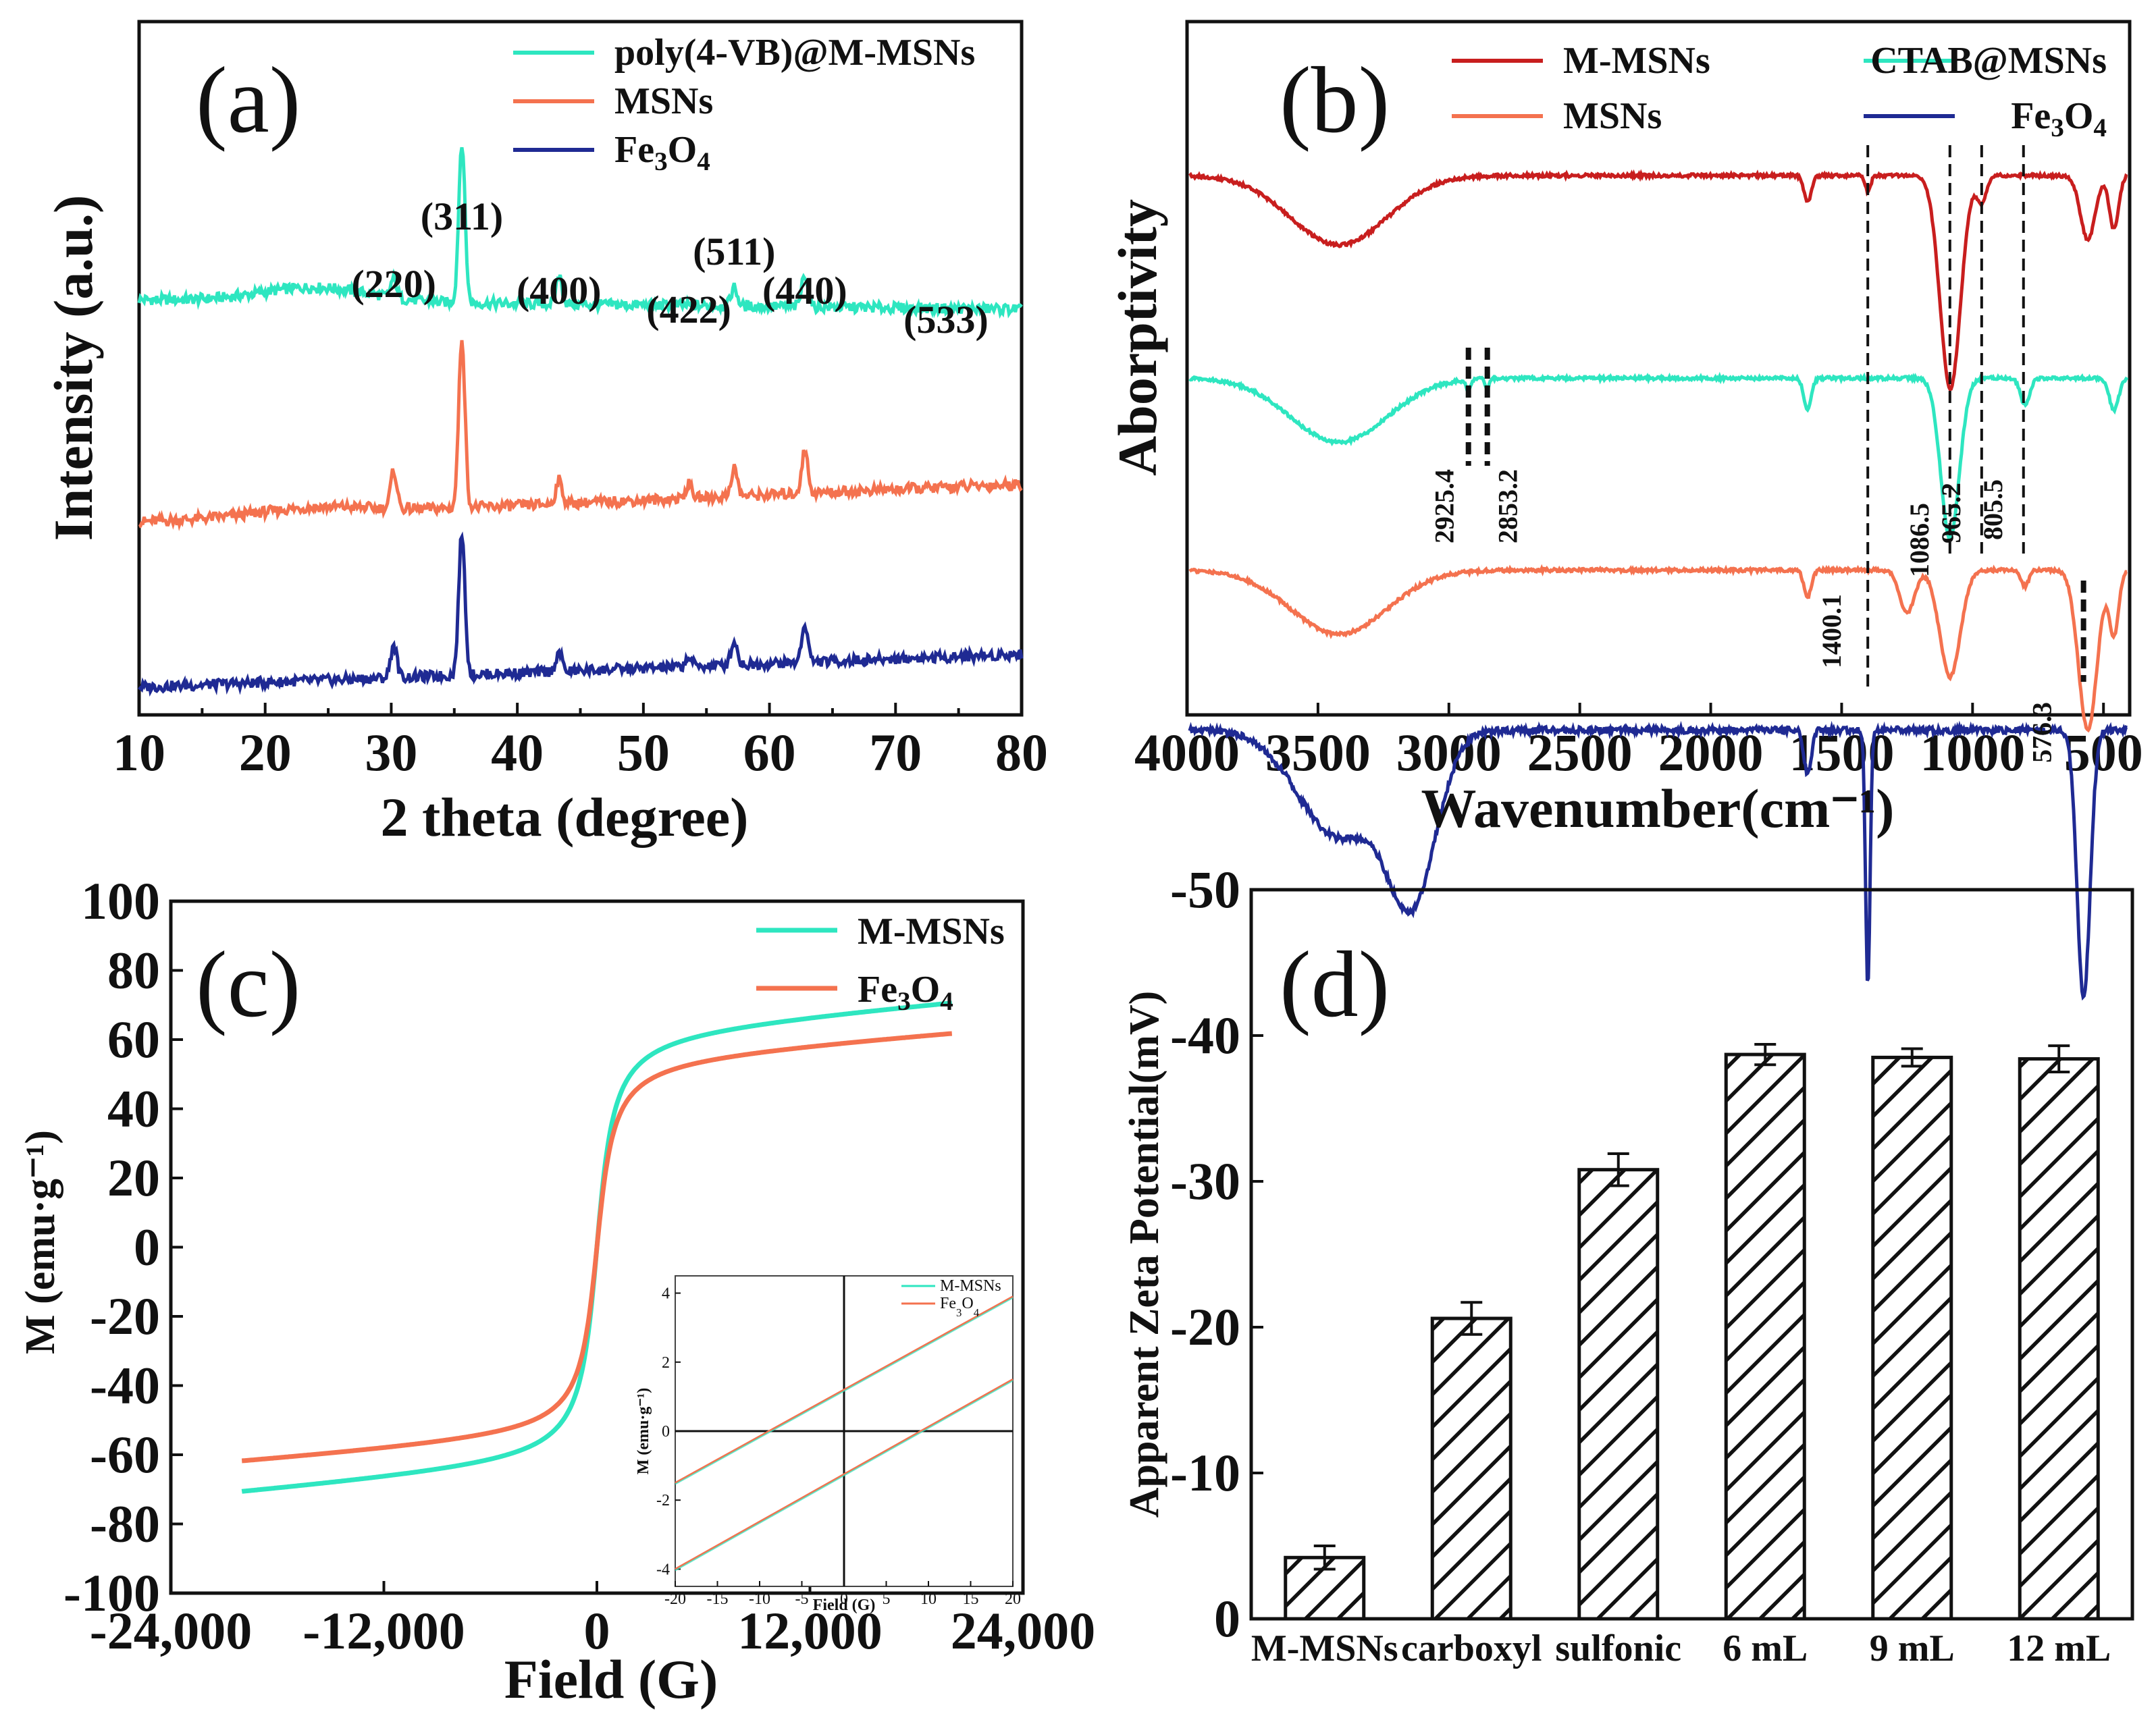  I want to click on panel-c-xtick-label: 0, so click(597, 1630).